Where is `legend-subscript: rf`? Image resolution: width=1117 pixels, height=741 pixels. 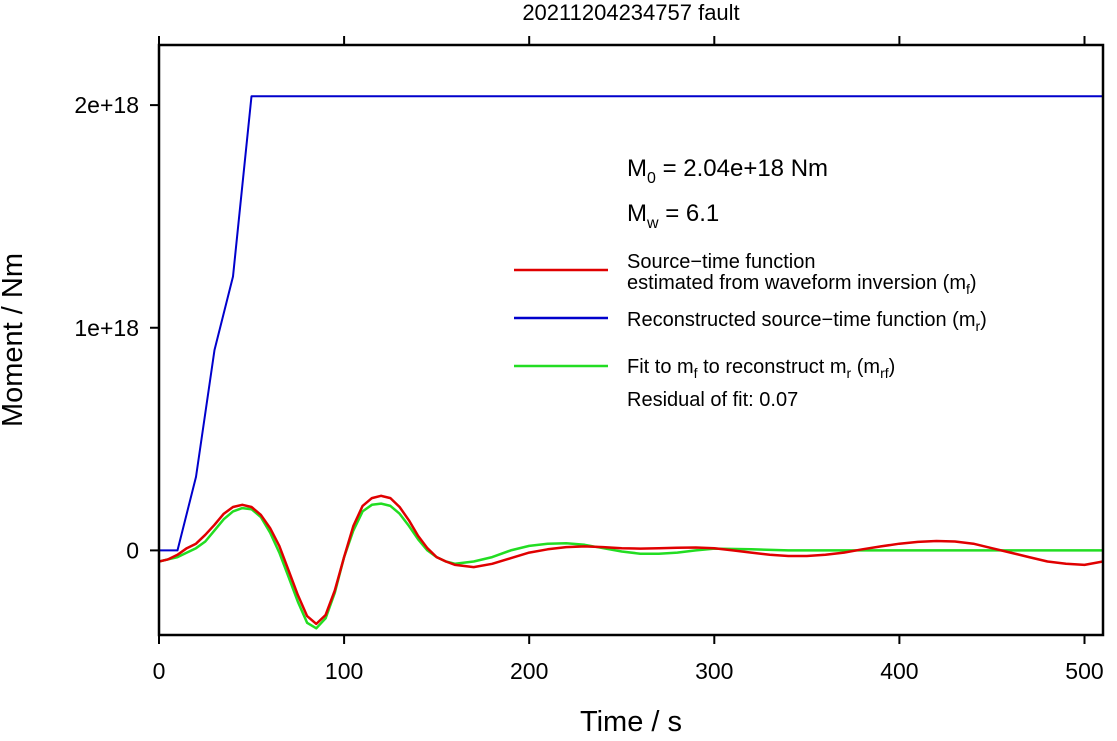 legend-subscript: rf is located at coordinates (884, 373).